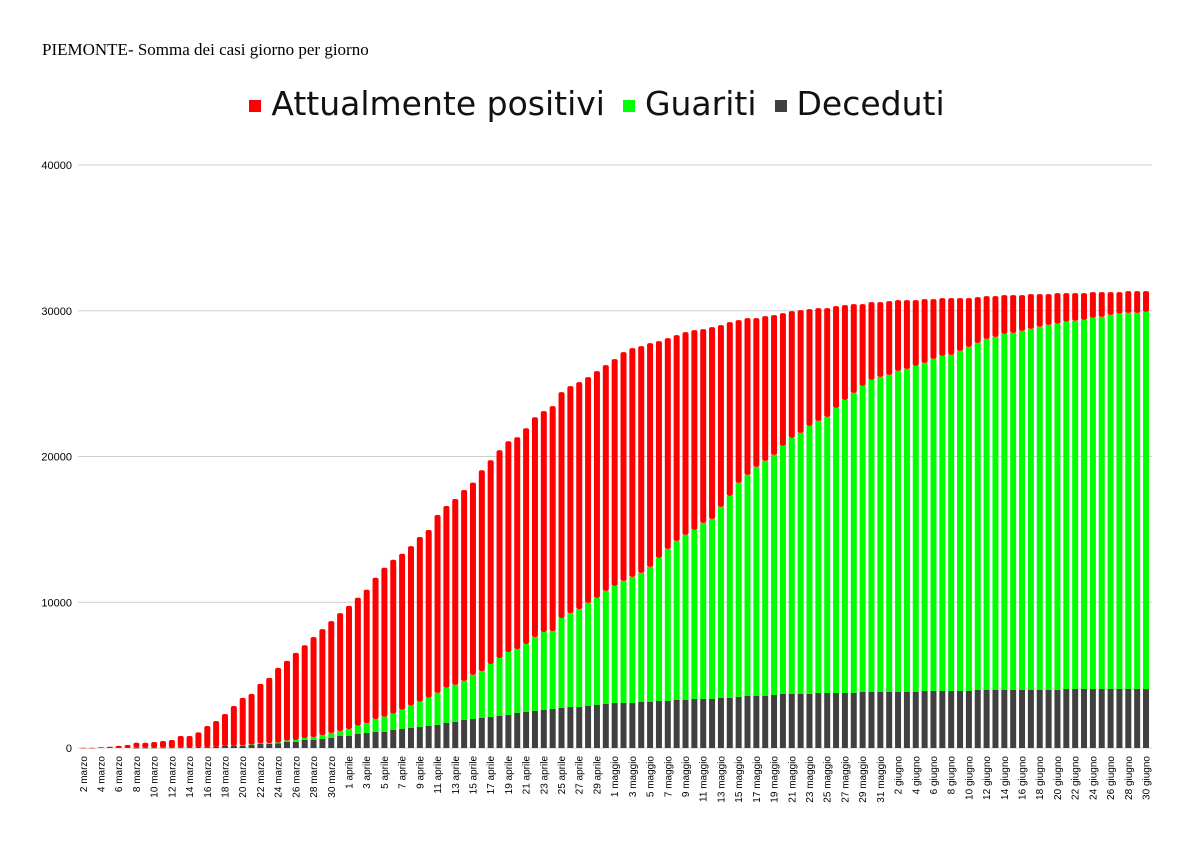  Describe the element at coordinates (689, 103) in the screenshot. I see `legend-item-guariti: Guariti` at that location.